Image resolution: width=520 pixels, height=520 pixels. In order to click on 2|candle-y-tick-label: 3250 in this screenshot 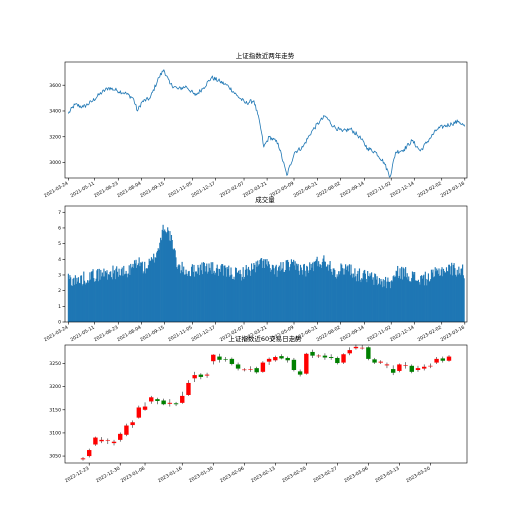, I will do `click(55, 364)`.